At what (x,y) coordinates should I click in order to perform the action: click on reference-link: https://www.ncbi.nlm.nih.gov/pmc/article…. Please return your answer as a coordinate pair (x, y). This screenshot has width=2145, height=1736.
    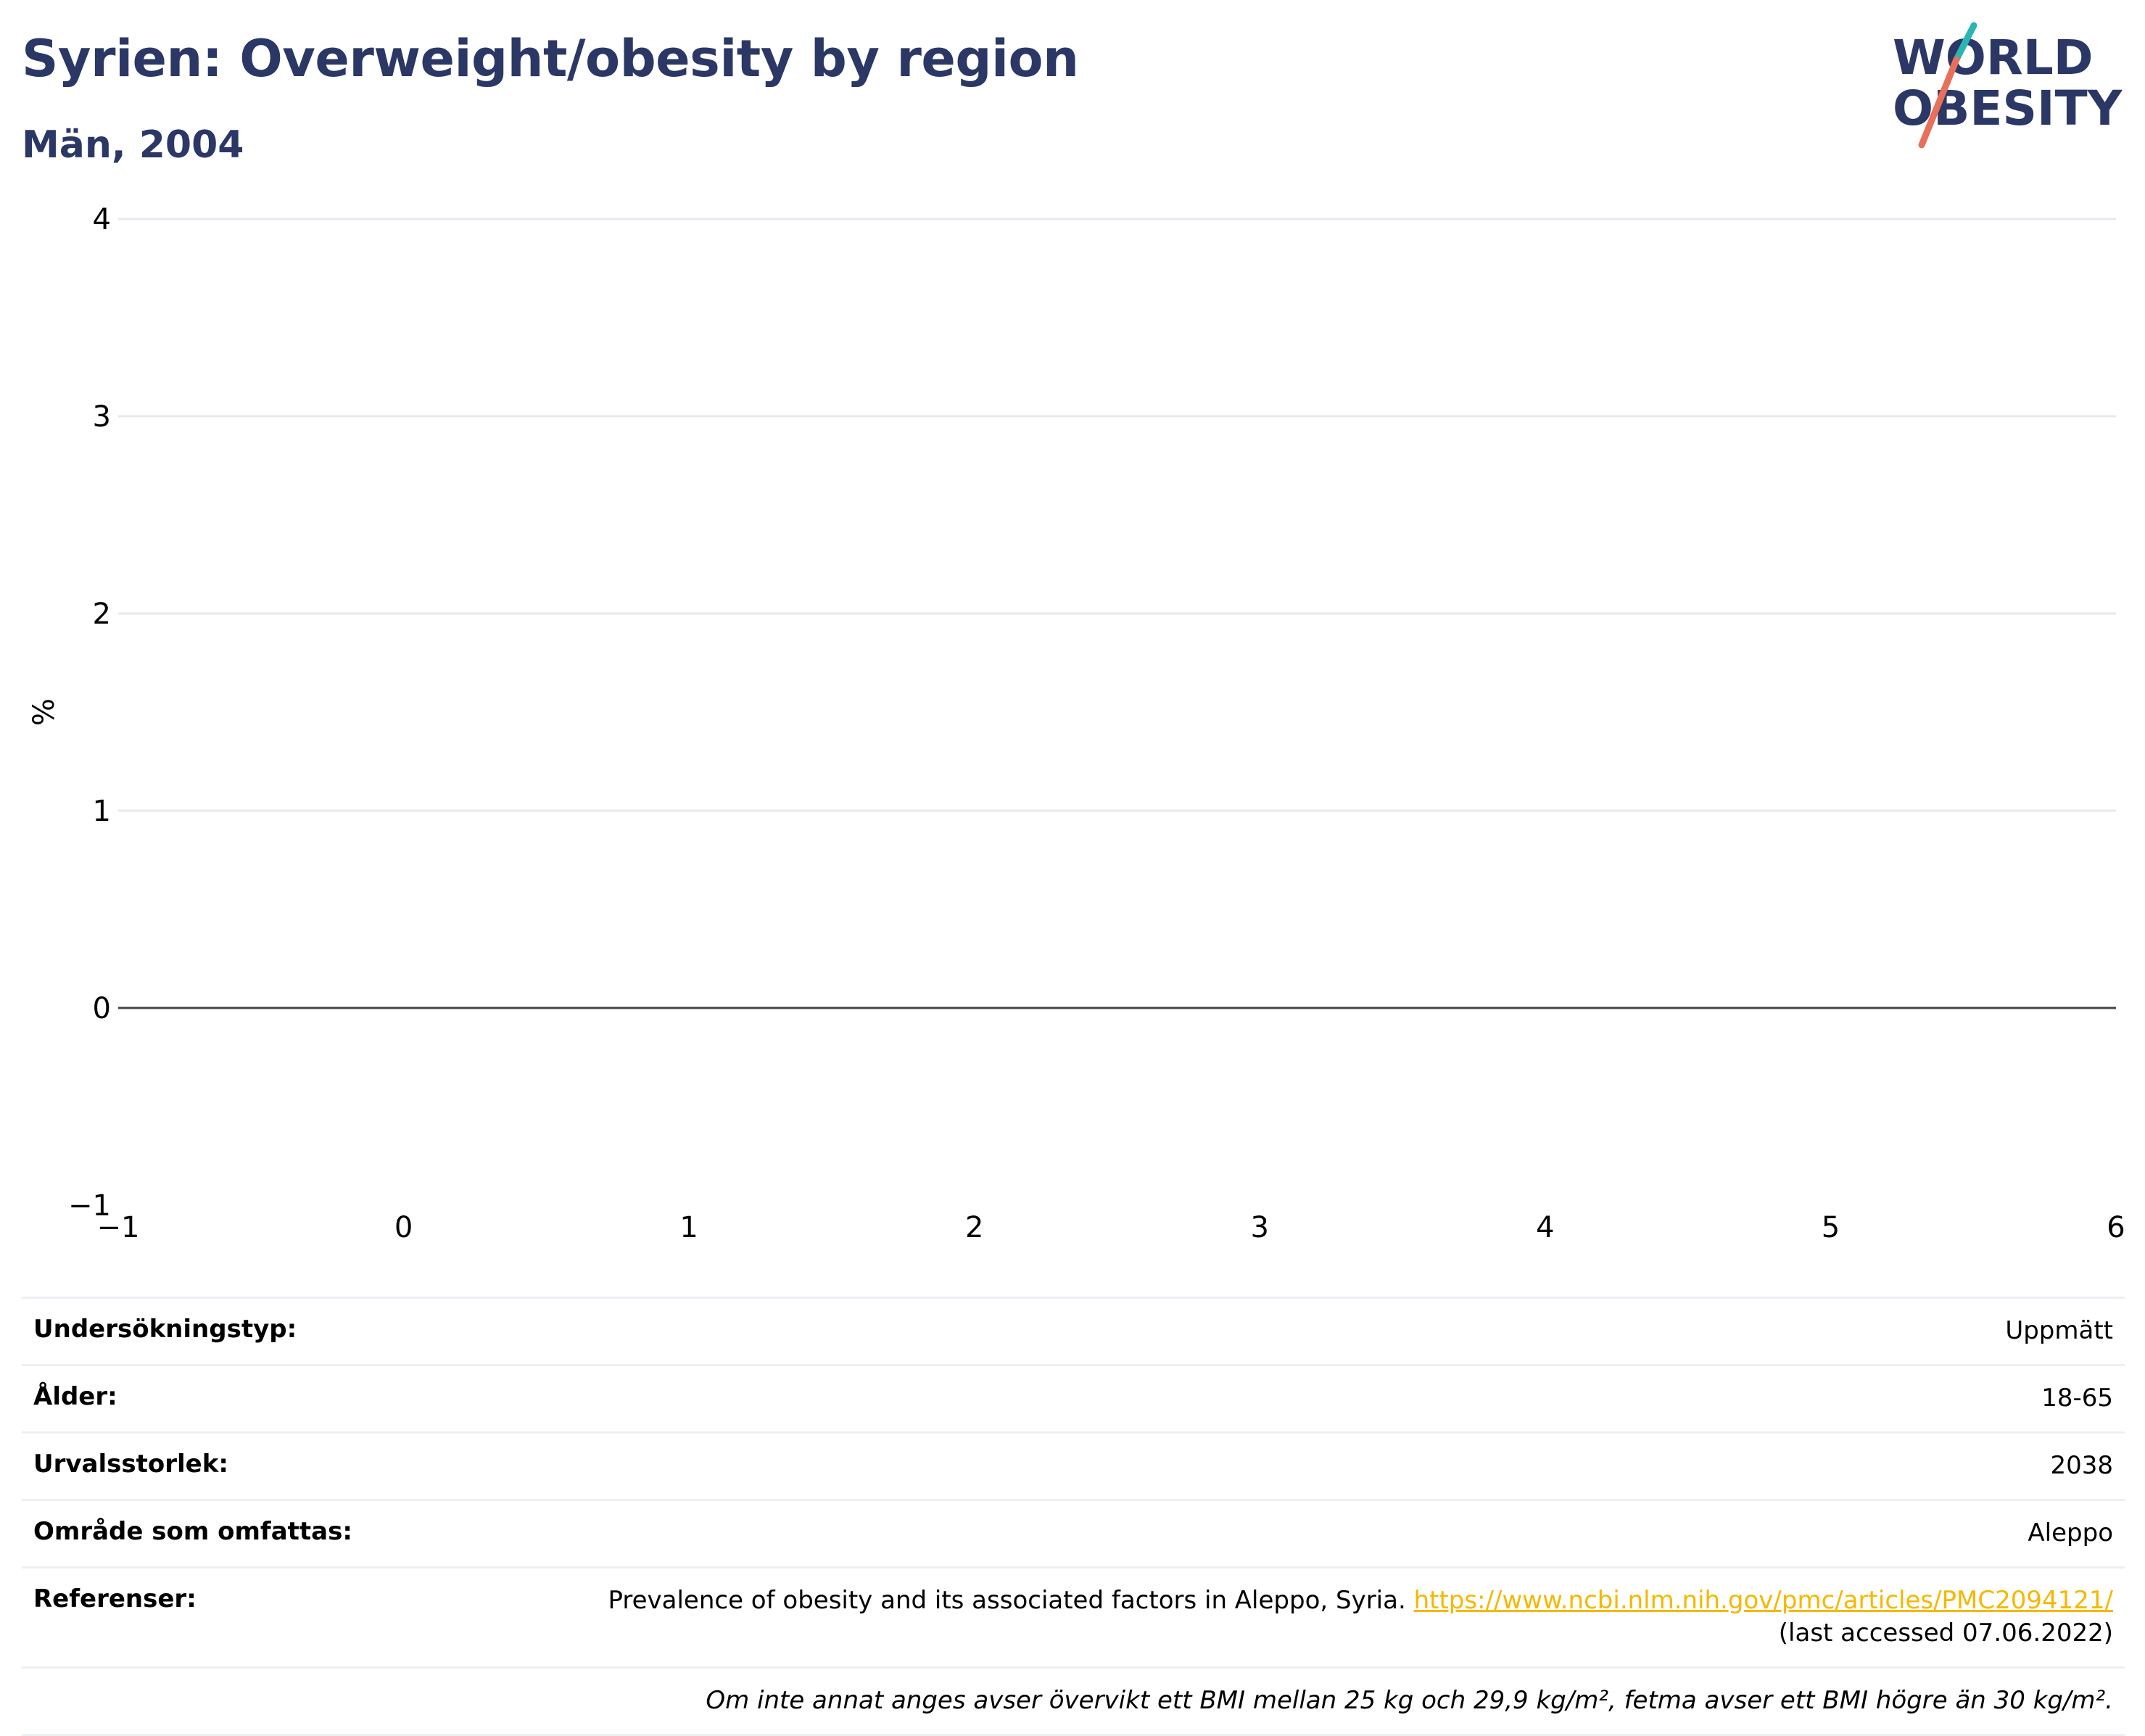
    Looking at the image, I should click on (1763, 1600).